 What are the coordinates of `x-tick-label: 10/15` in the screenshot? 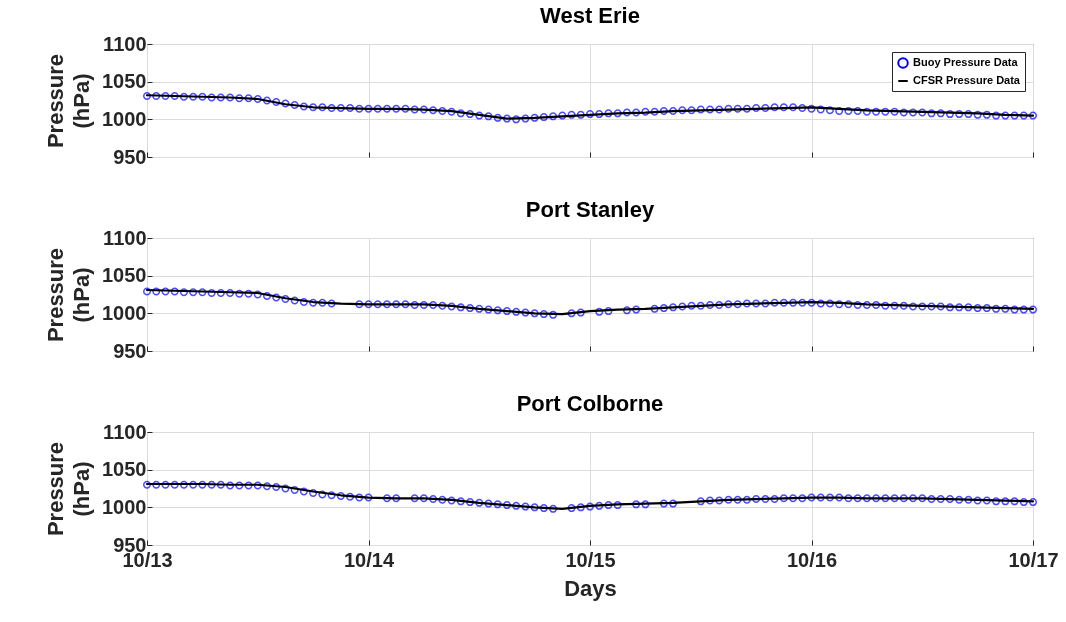 It's located at (590, 559).